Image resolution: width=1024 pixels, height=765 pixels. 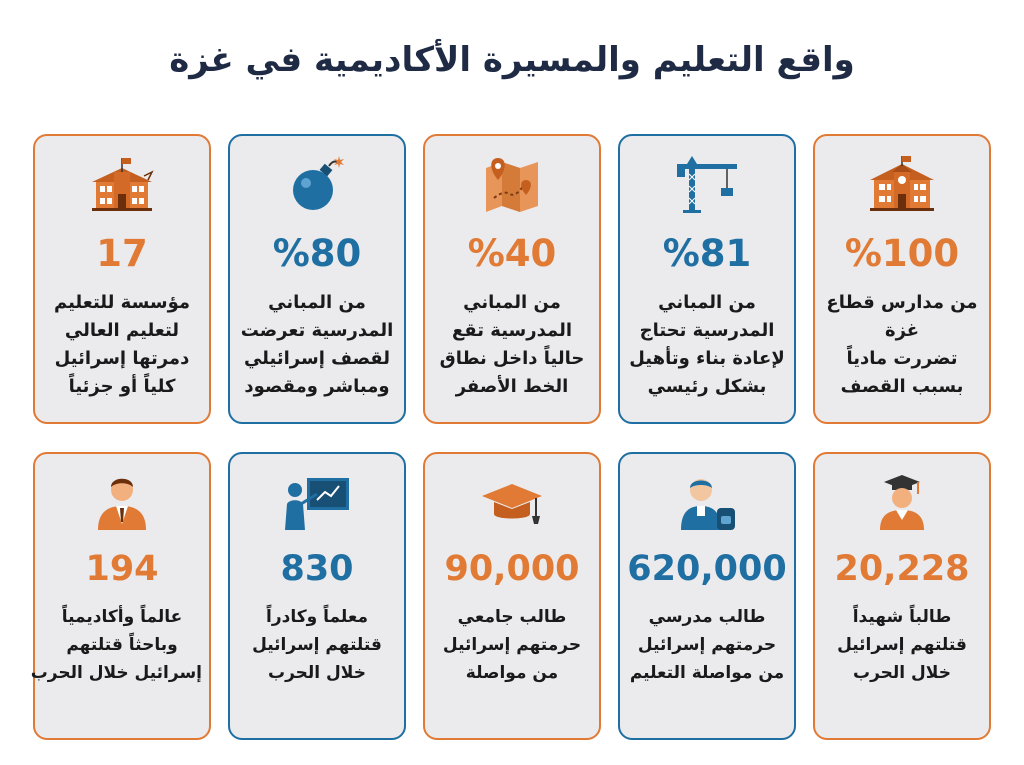 I want to click on desc-line: ومباشر ومقصود, so click(x=317, y=386).